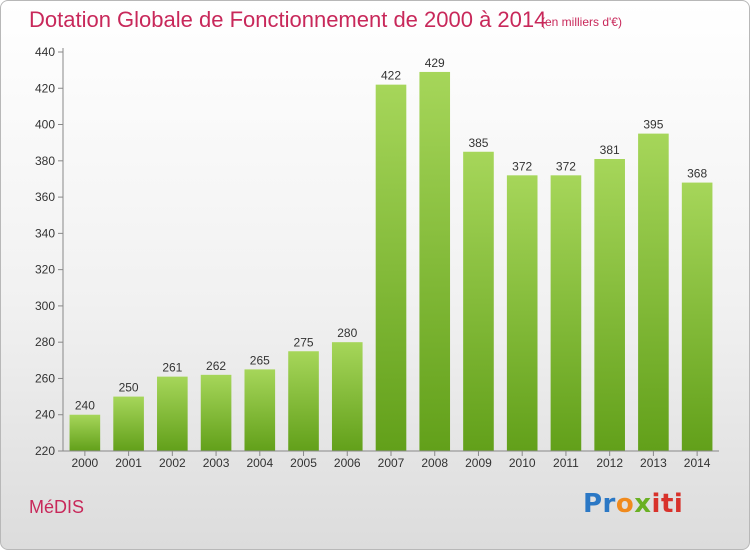 The width and height of the screenshot is (750, 550). I want to click on bar-2011, so click(566, 313).